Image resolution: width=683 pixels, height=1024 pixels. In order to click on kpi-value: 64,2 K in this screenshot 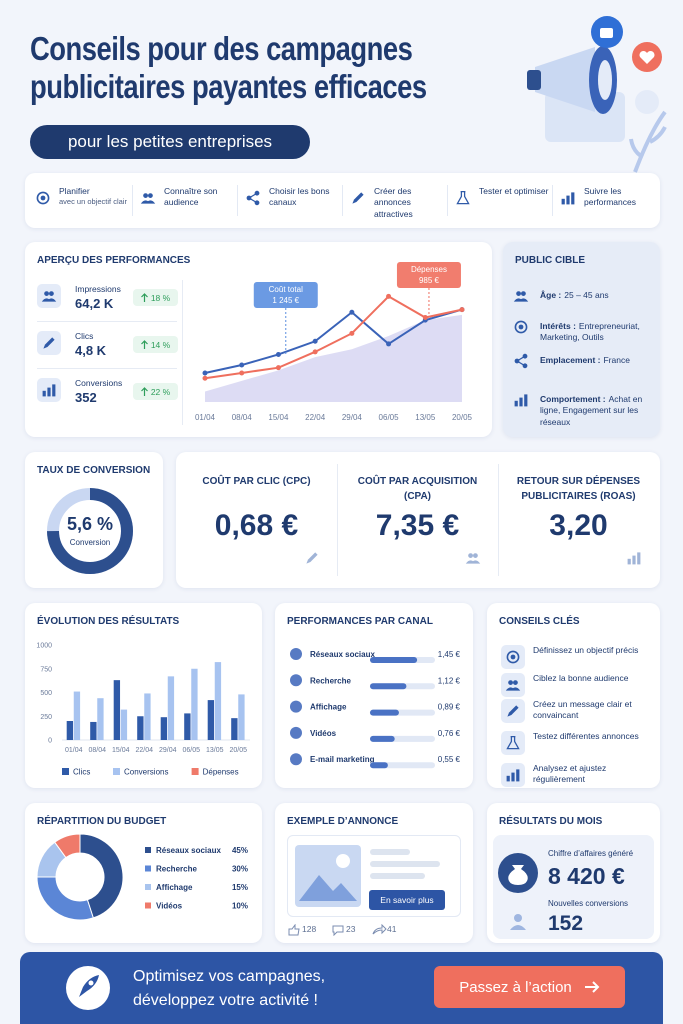, I will do `click(94, 303)`.